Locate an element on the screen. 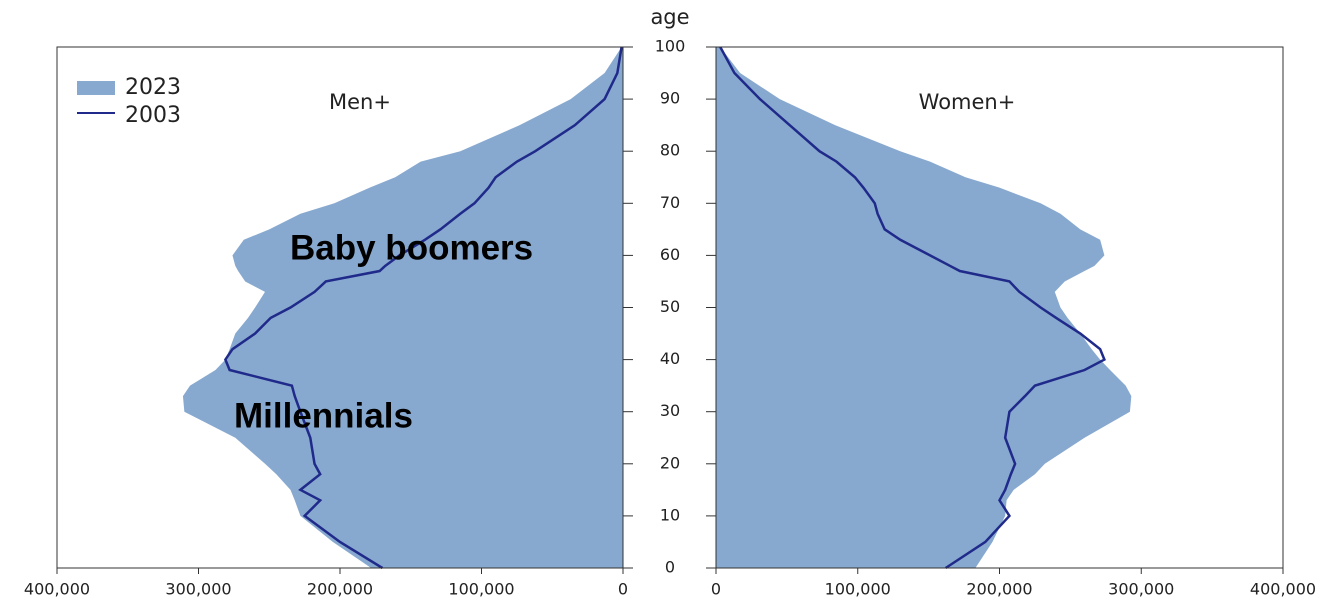 The height and width of the screenshot is (607, 1325). y-tick-label: 50 is located at coordinates (670, 306).